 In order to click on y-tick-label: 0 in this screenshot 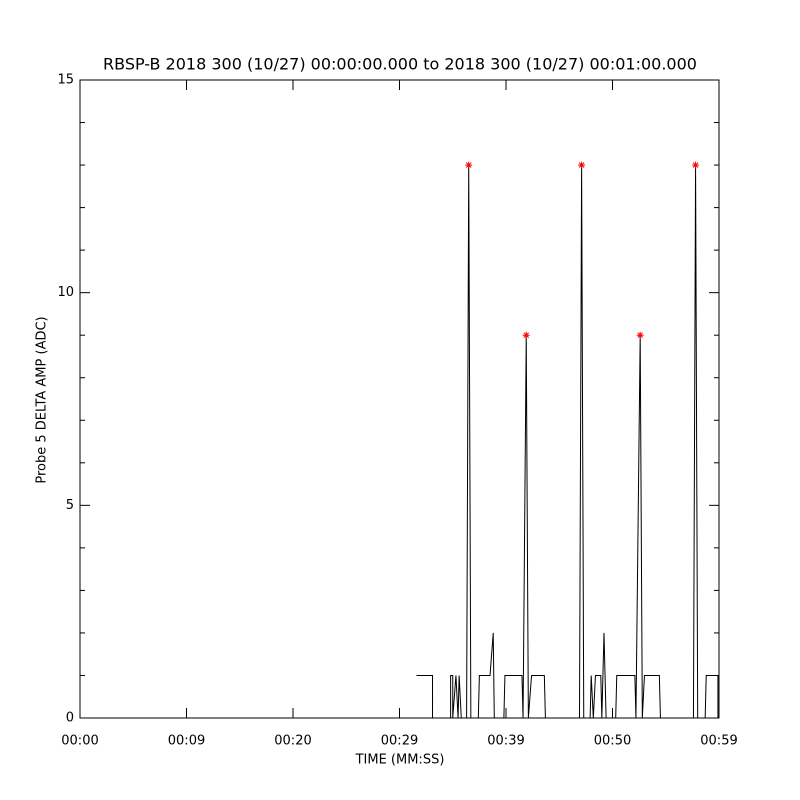, I will do `click(70, 718)`.